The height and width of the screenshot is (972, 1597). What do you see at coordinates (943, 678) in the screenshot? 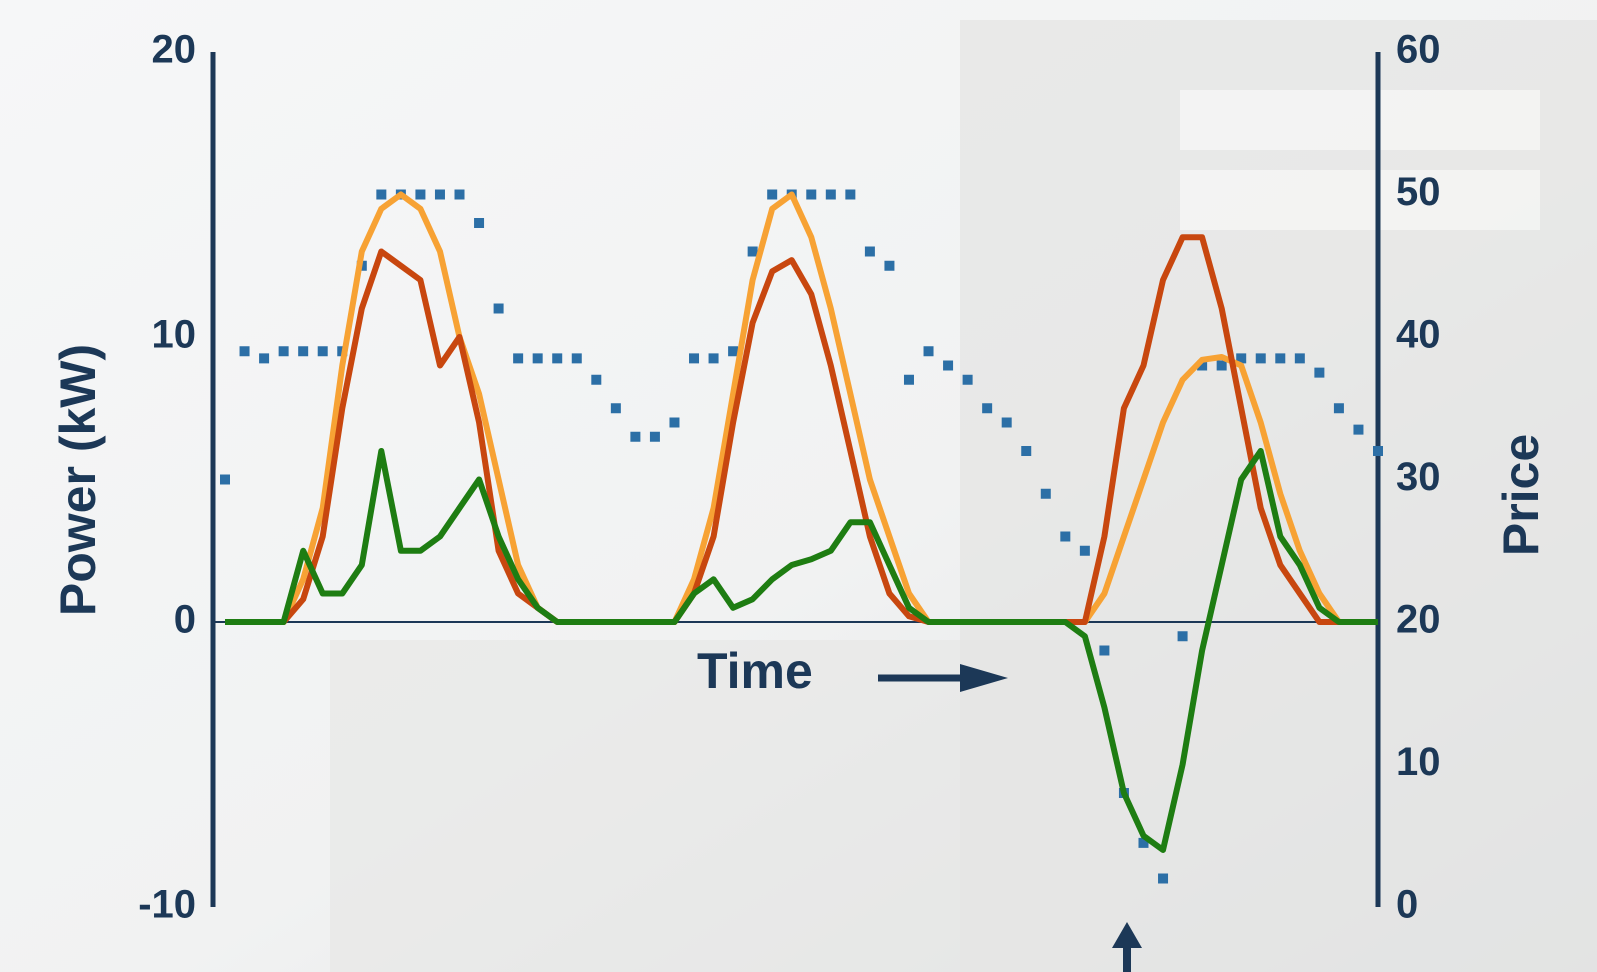
I see `time-arrow` at bounding box center [943, 678].